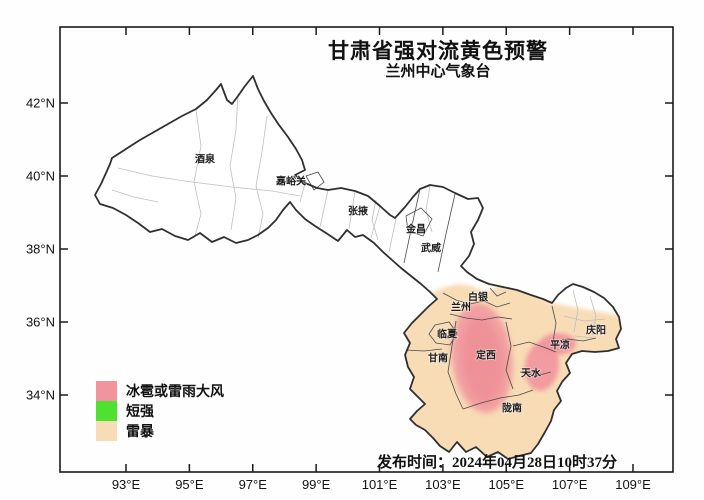 This screenshot has width=704, height=500. I want to click on city-label: 白银, so click(478, 297).